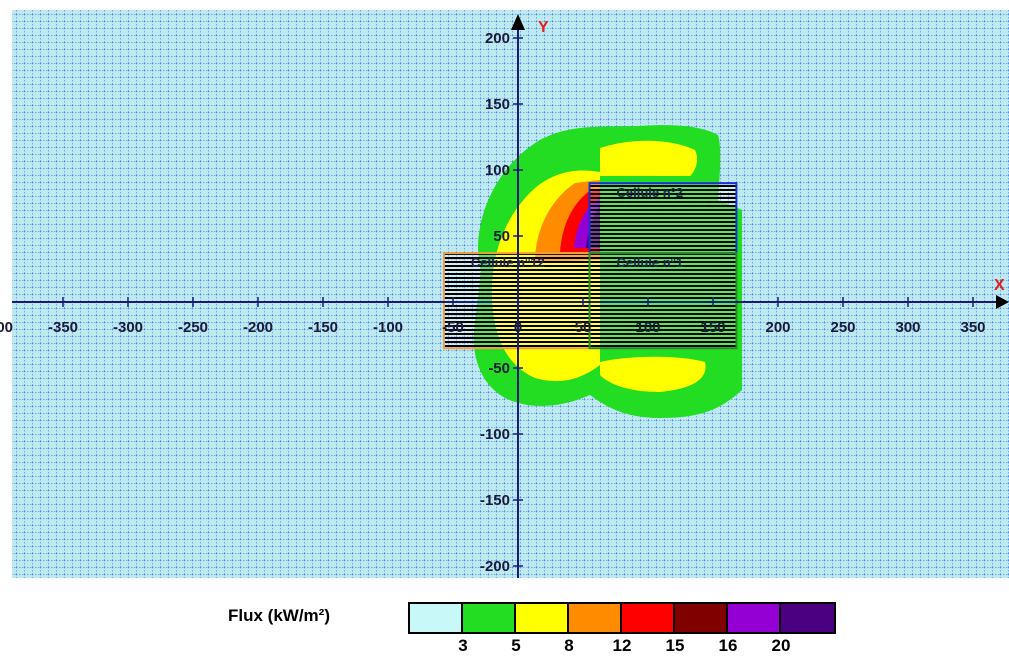  I want to click on x-axis-letter: X, so click(999, 285).